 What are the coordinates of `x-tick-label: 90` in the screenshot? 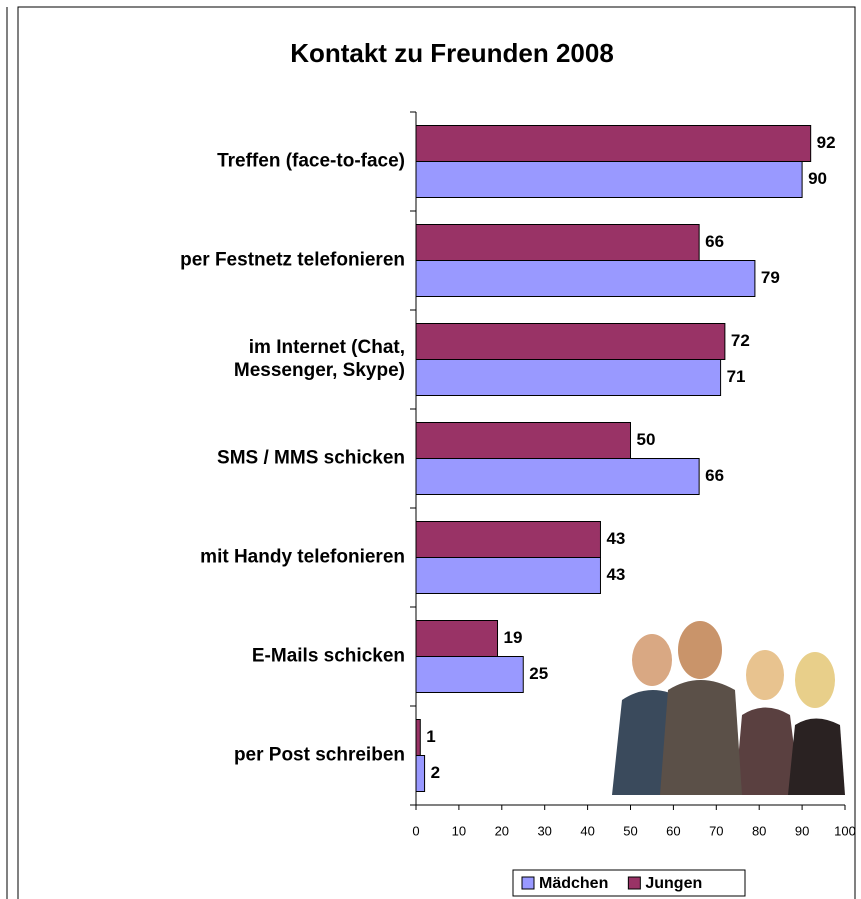 It's located at (802, 830).